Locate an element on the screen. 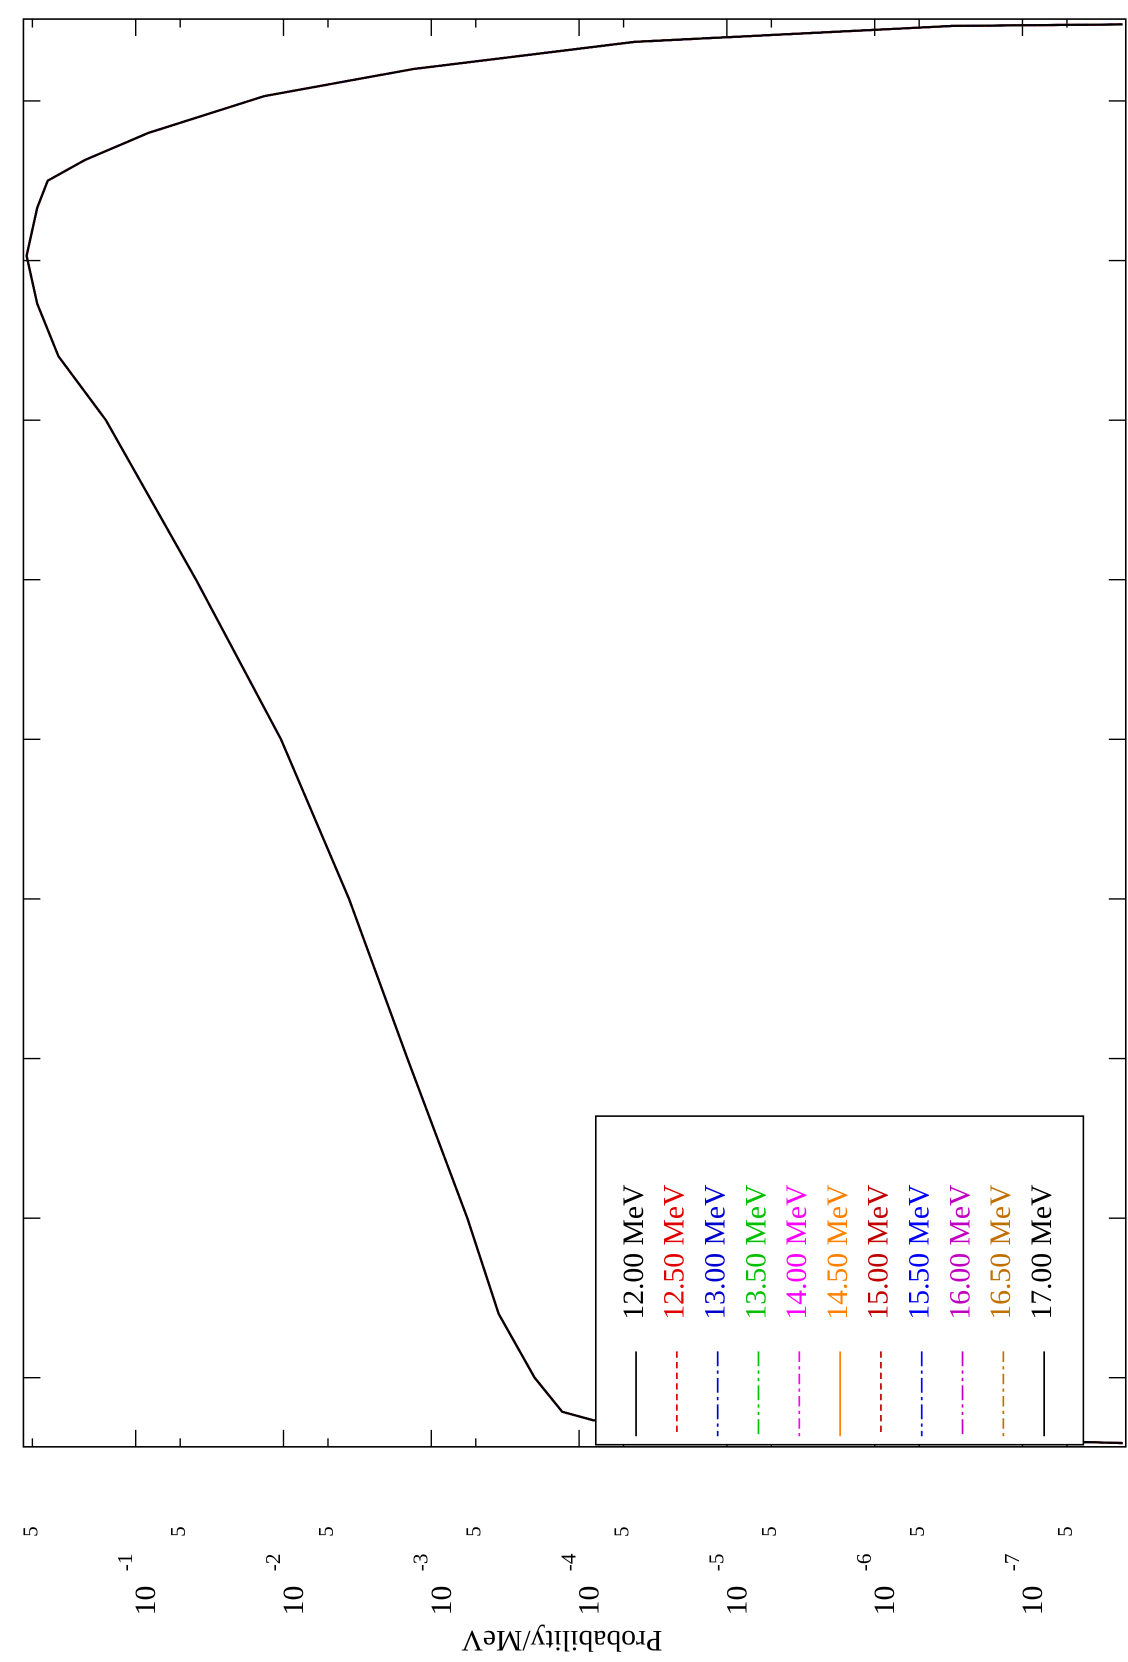 The width and height of the screenshot is (1128, 1662). y-tick-exponent: -4 is located at coordinates (568, 1562).